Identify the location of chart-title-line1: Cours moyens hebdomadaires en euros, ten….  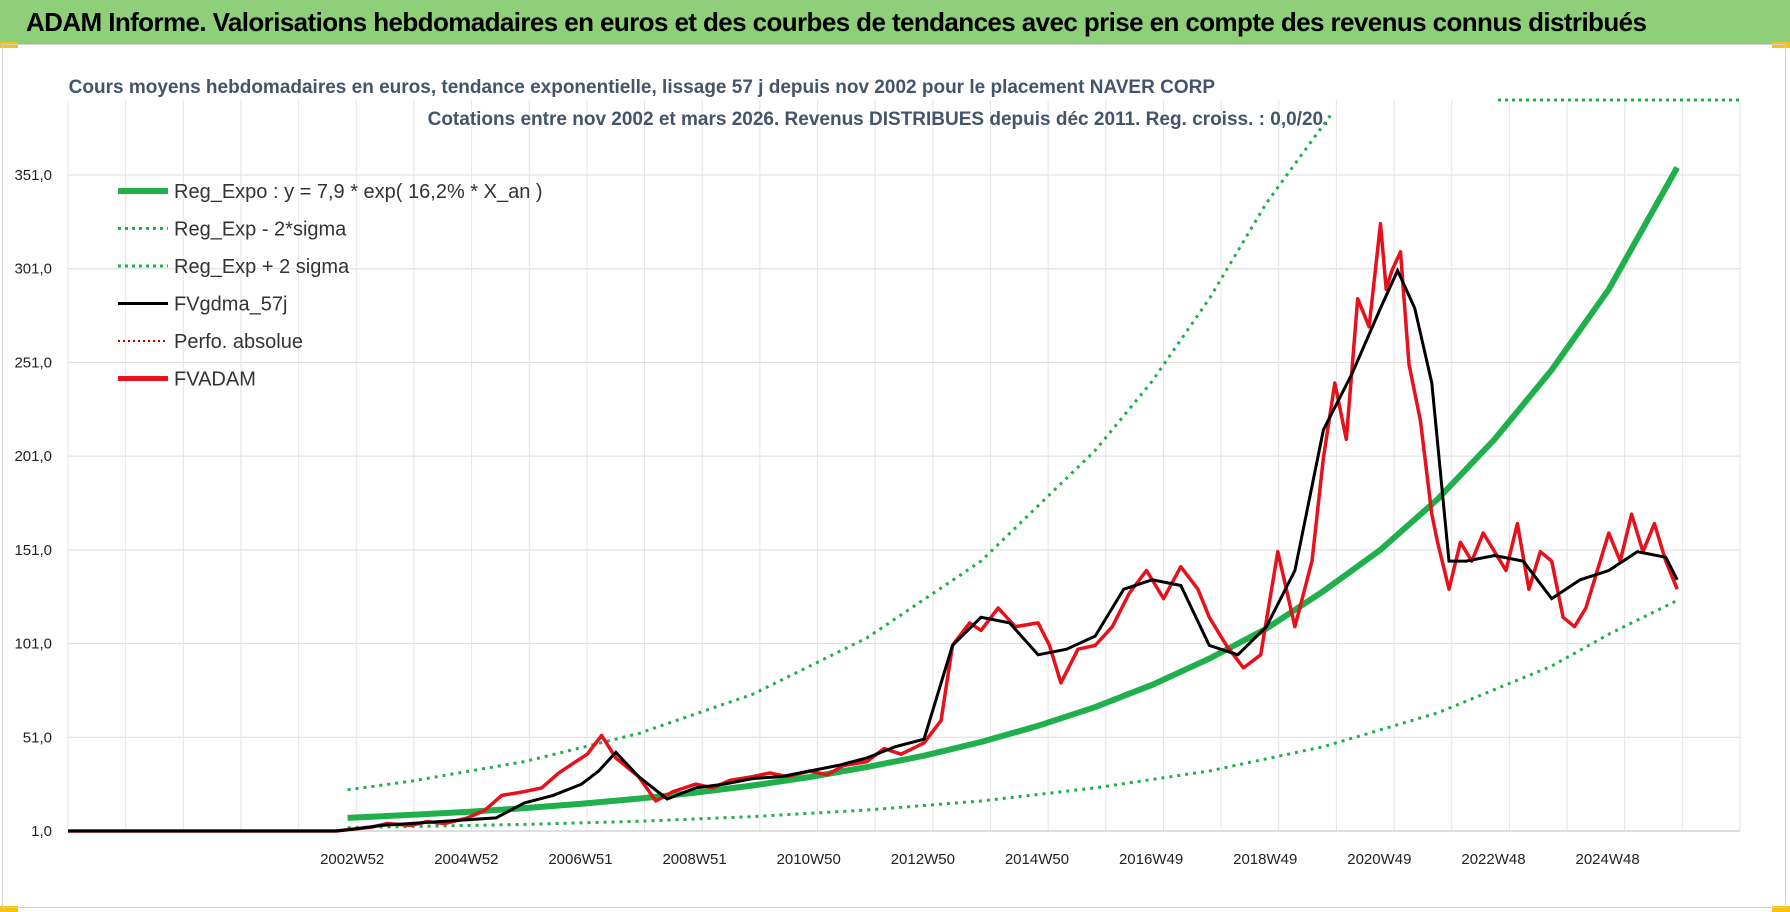
(642, 87).